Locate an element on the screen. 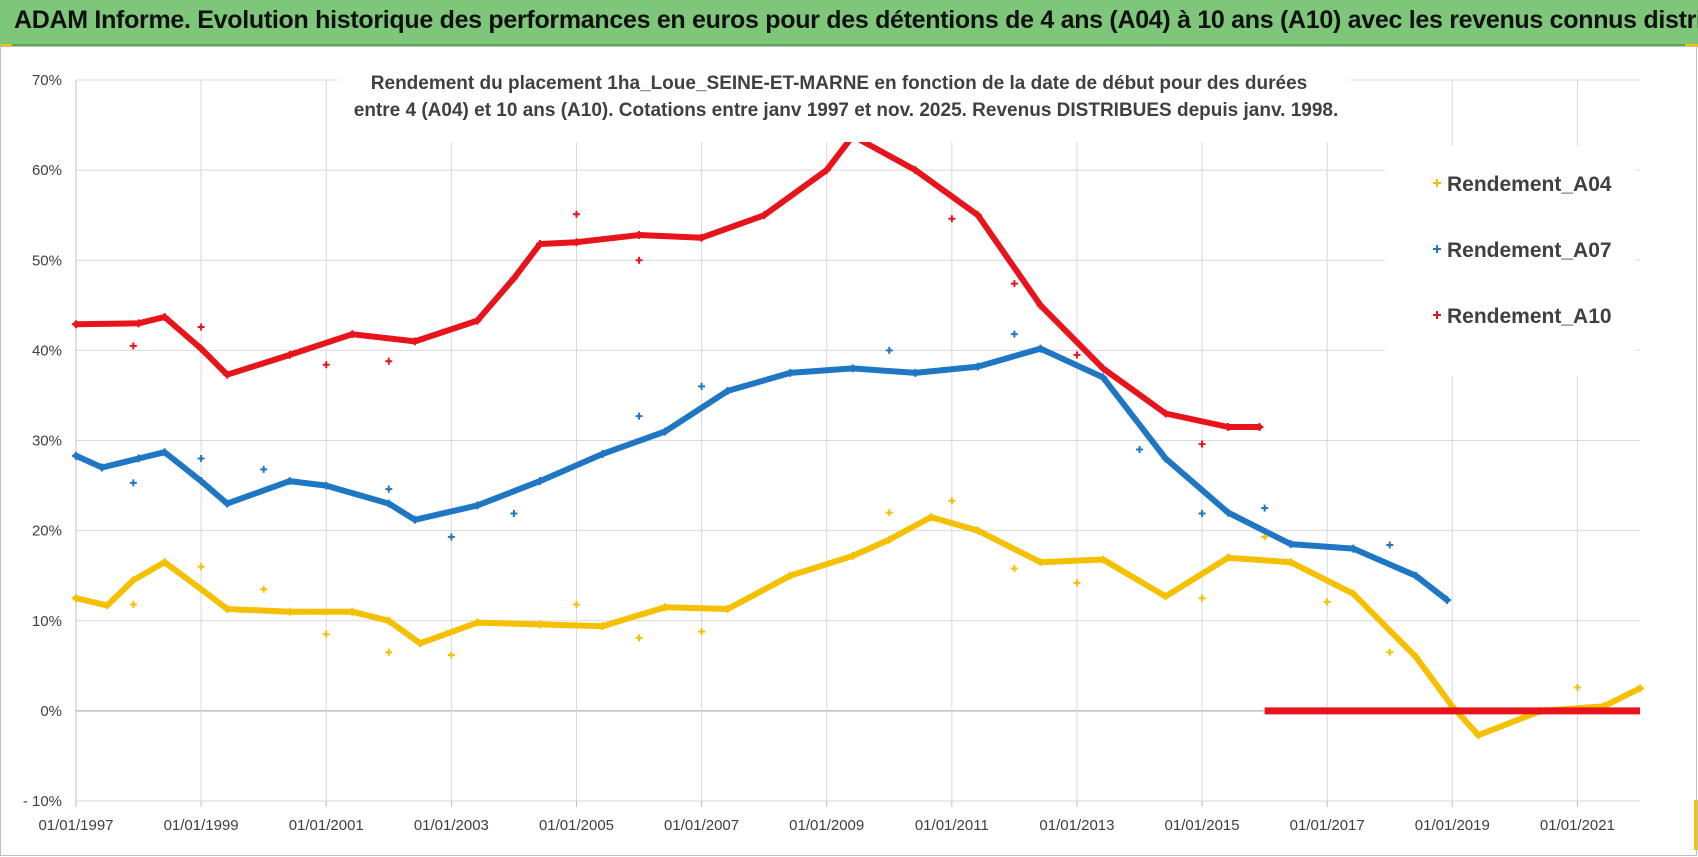 The image size is (1698, 857). legend-label: Rendement_A07 is located at coordinates (1529, 250).